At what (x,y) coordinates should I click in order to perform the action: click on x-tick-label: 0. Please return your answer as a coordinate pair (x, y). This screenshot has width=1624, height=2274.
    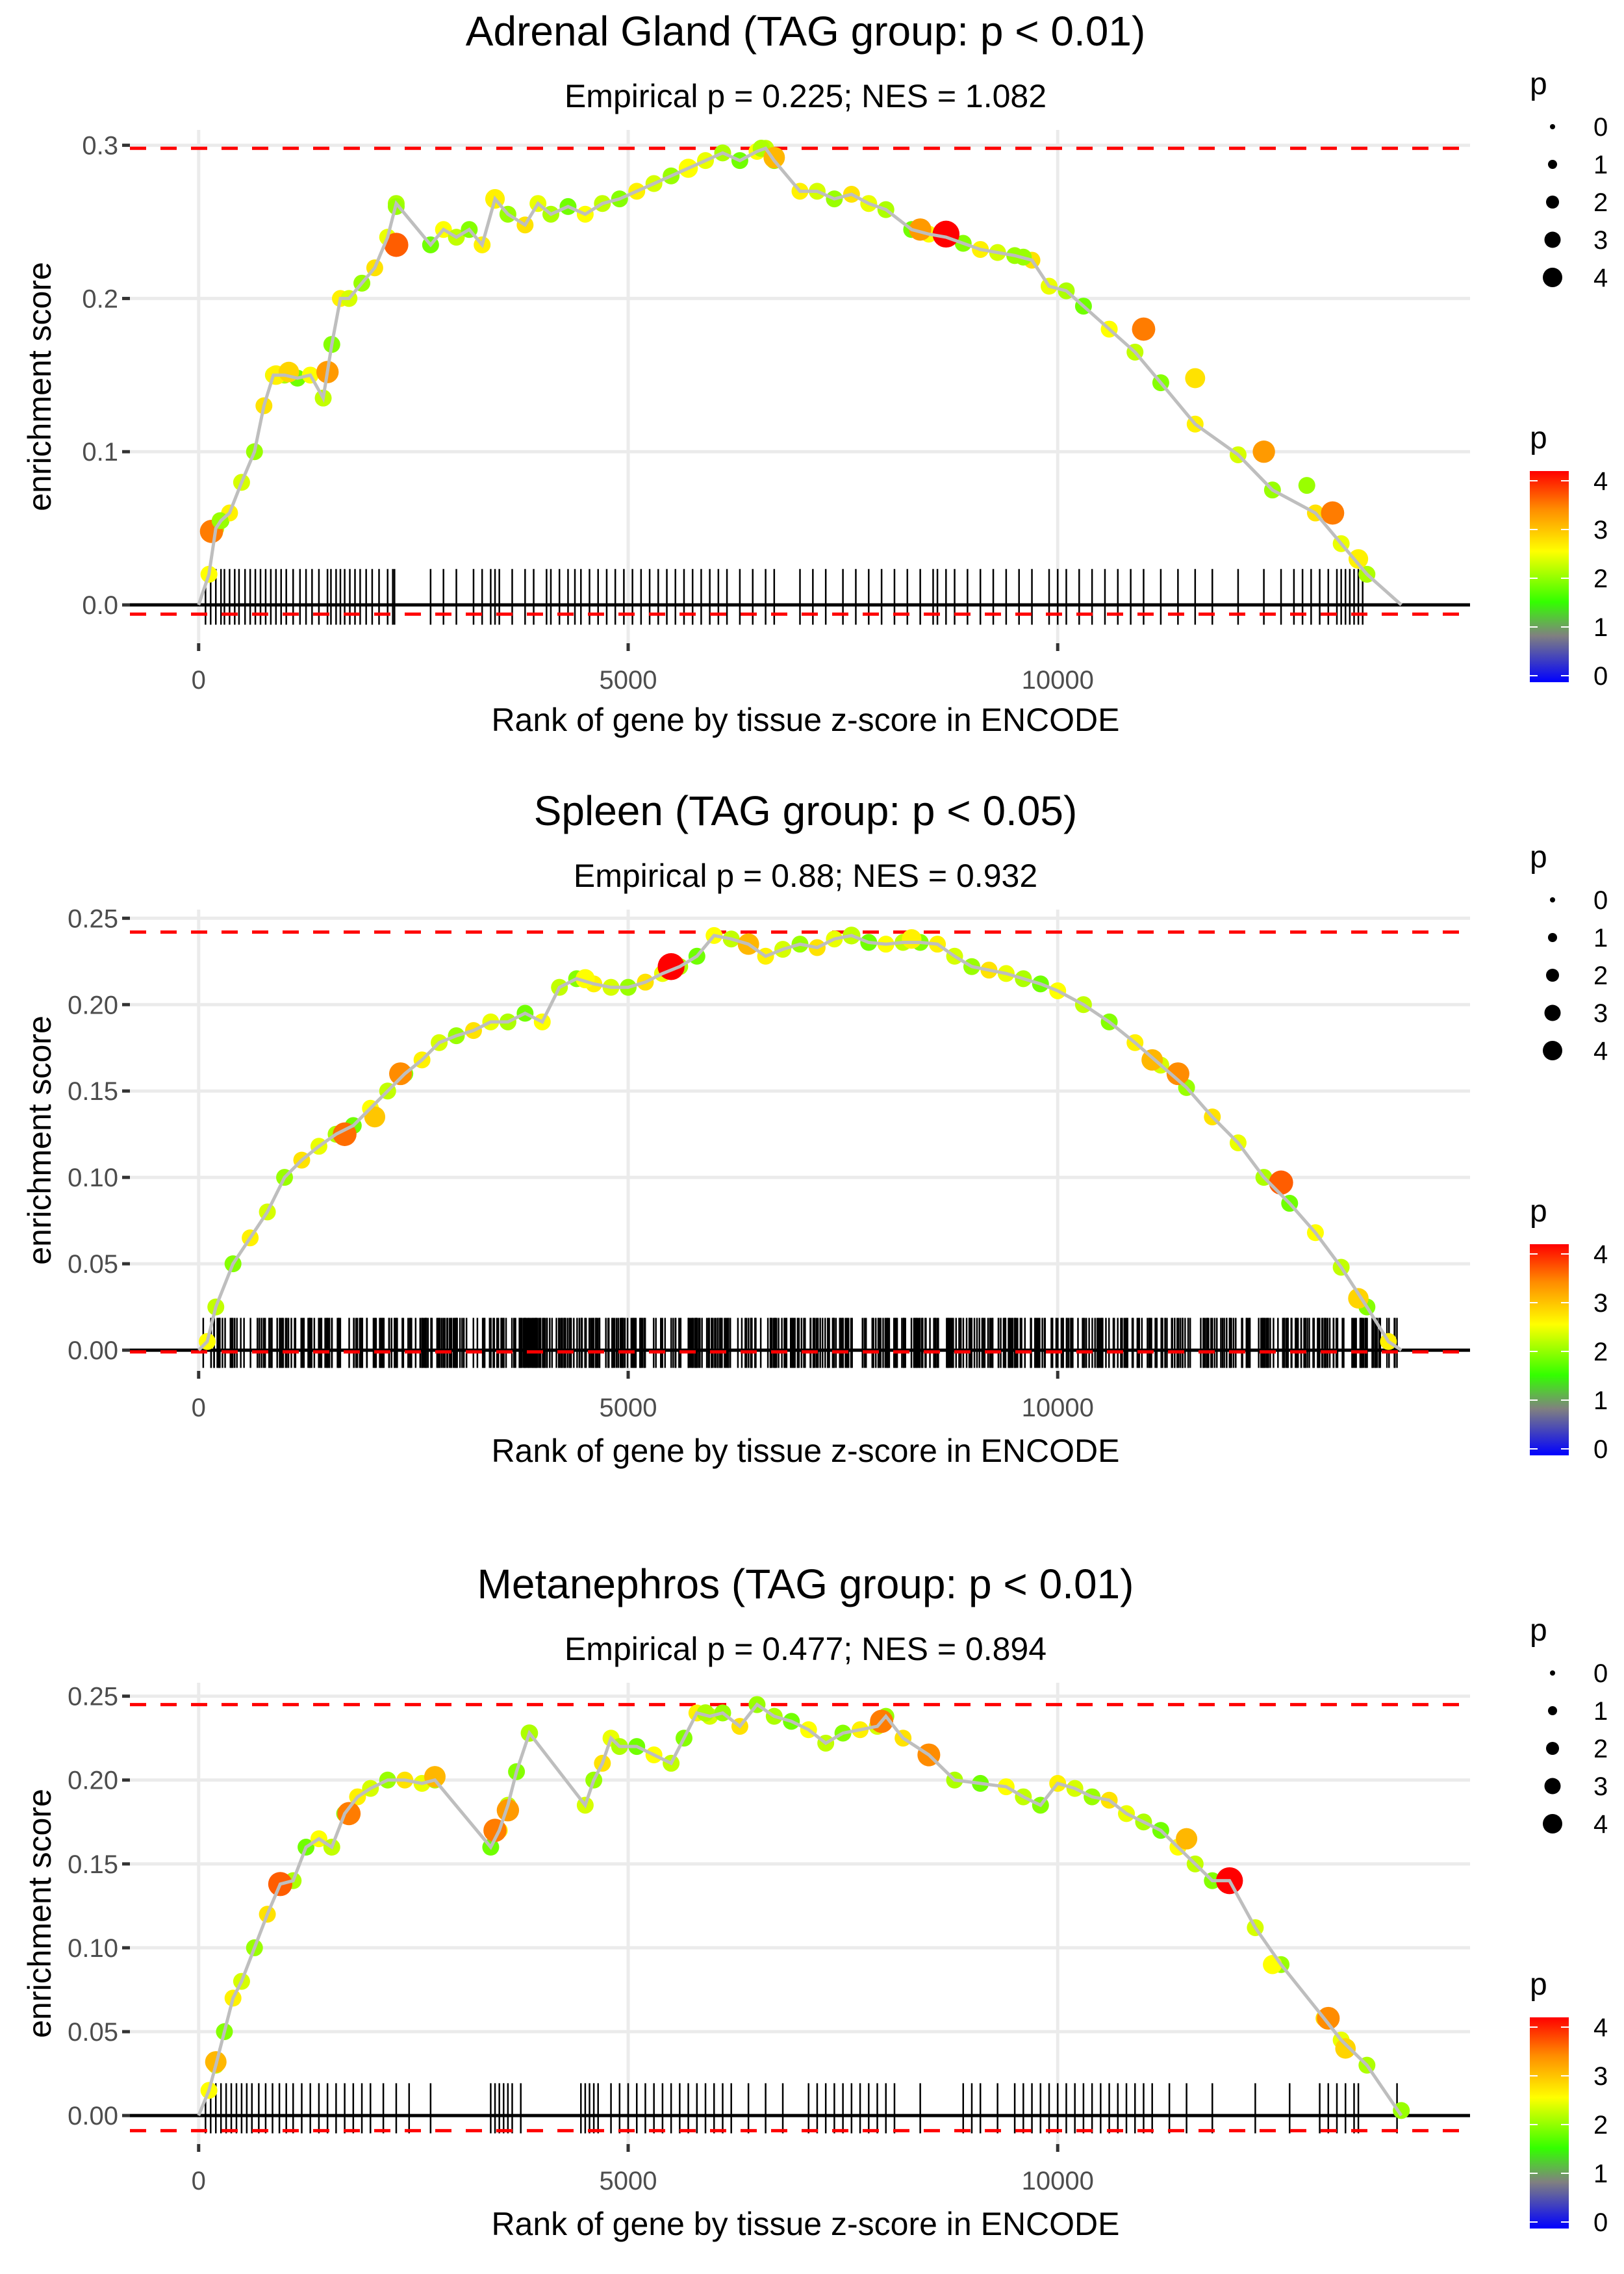
    Looking at the image, I should click on (199, 680).